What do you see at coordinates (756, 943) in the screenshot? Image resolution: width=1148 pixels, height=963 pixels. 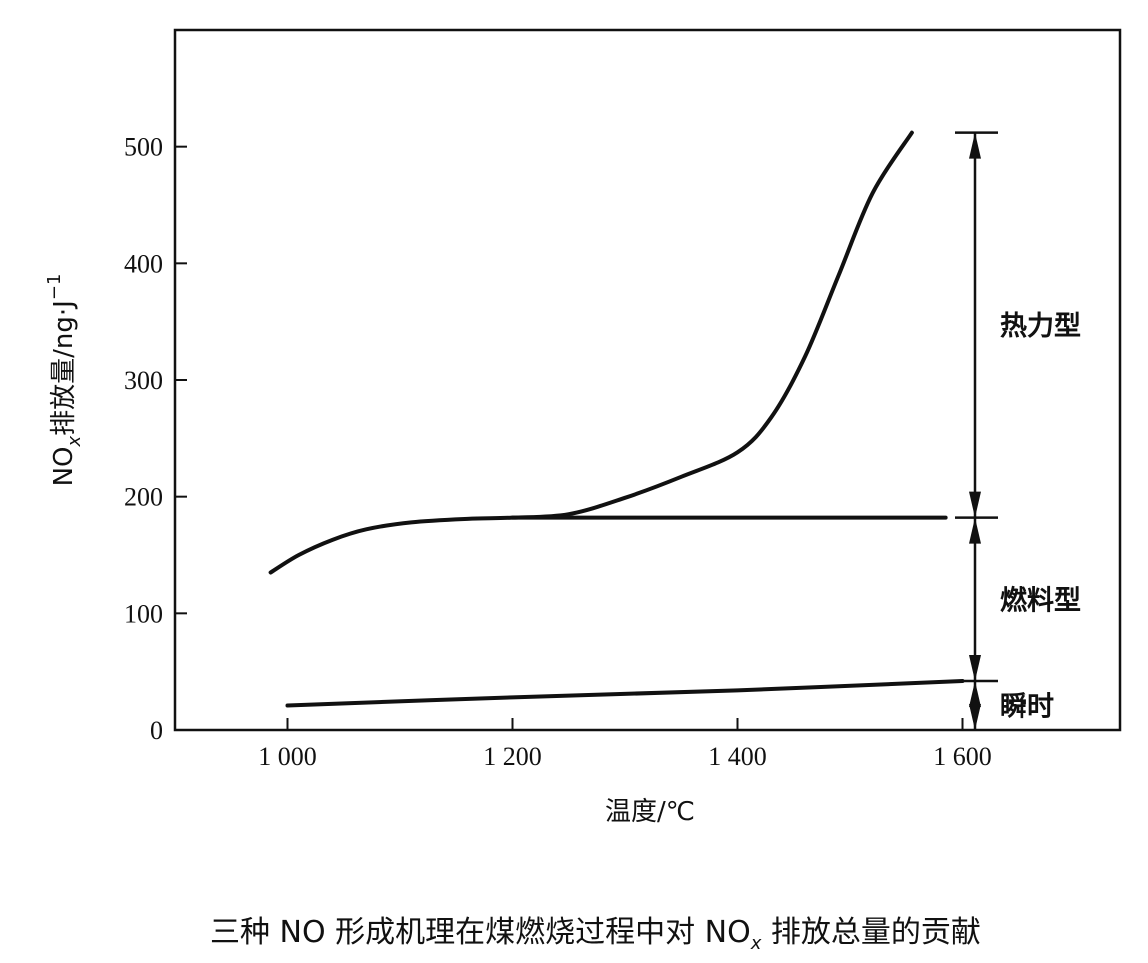 I see `caption-sub: x` at bounding box center [756, 943].